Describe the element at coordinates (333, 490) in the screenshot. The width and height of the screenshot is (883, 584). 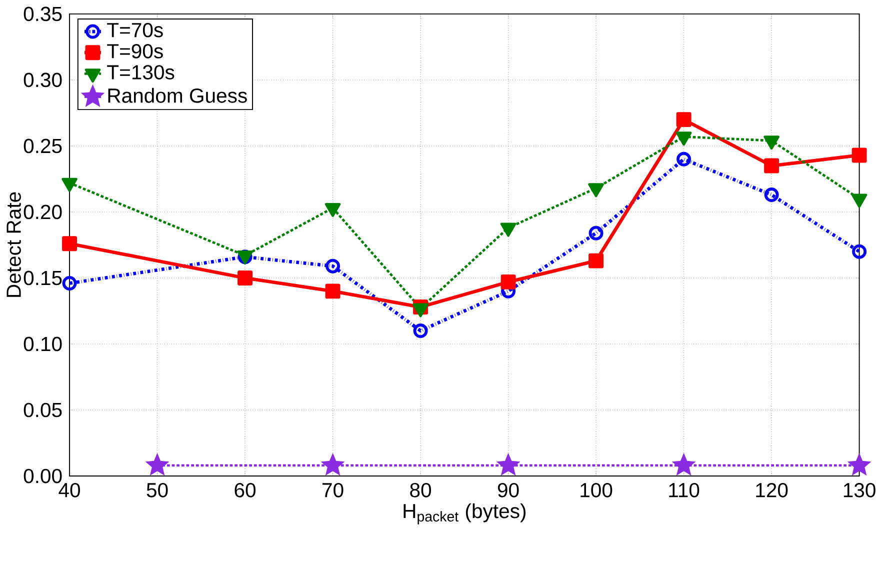
I see `x-tick-label: 70` at that location.